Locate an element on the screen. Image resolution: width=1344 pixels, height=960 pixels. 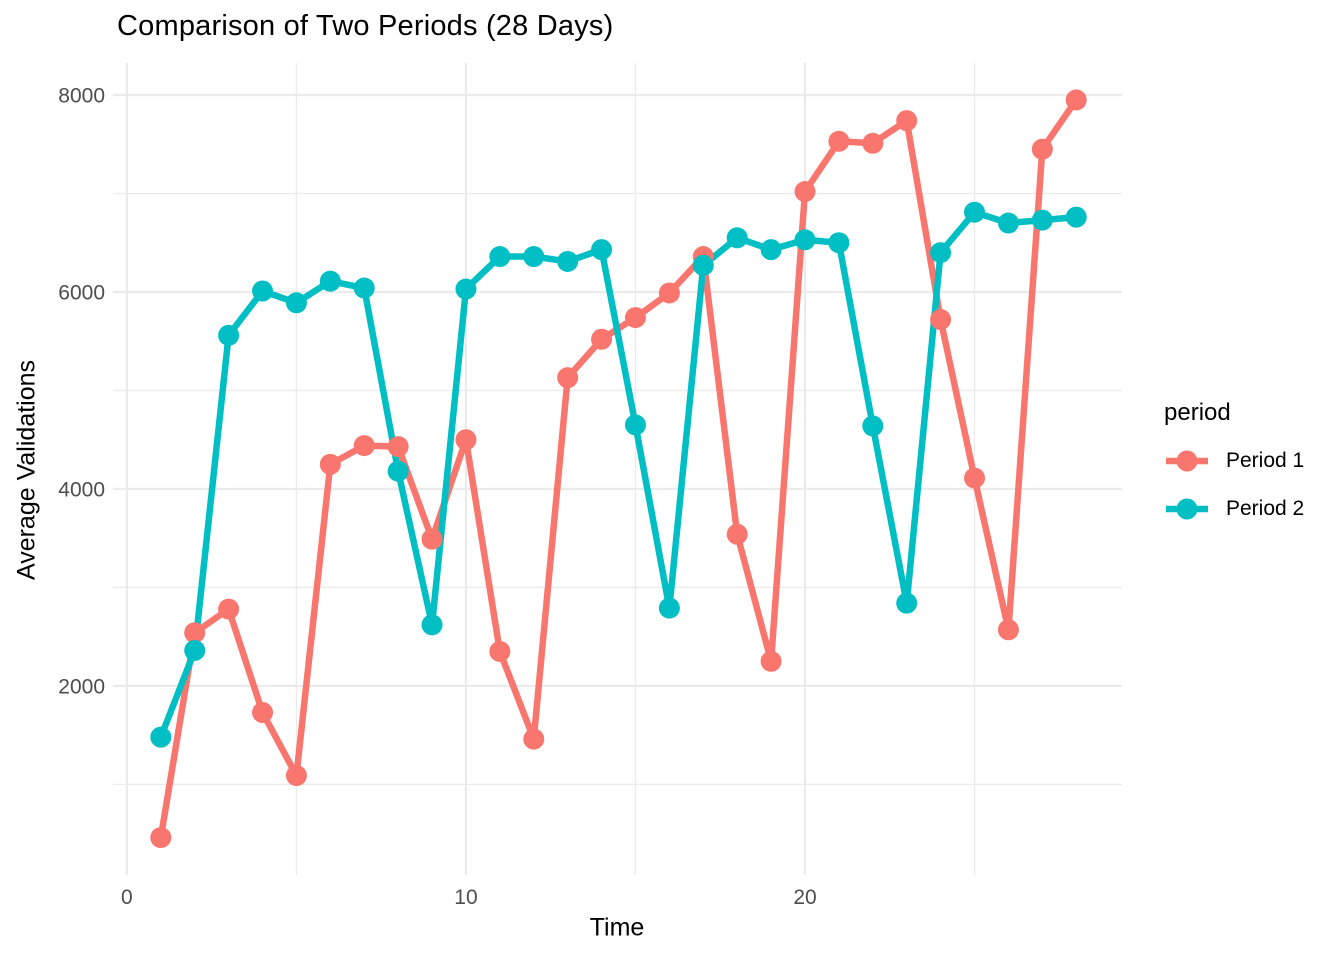
y-tick-label: 4000 is located at coordinates (81, 489).